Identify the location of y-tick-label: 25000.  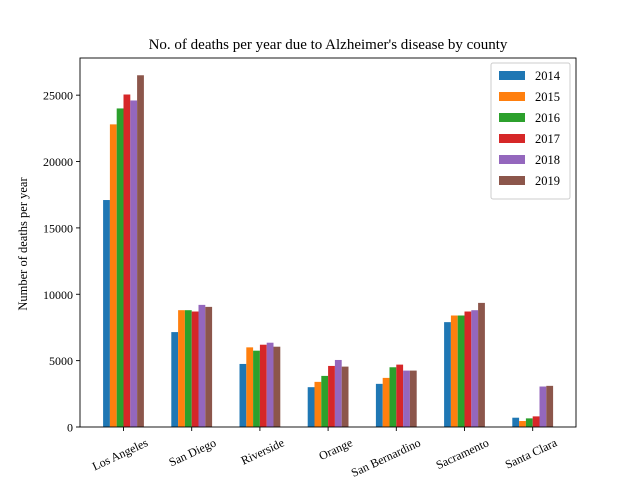
(58, 96).